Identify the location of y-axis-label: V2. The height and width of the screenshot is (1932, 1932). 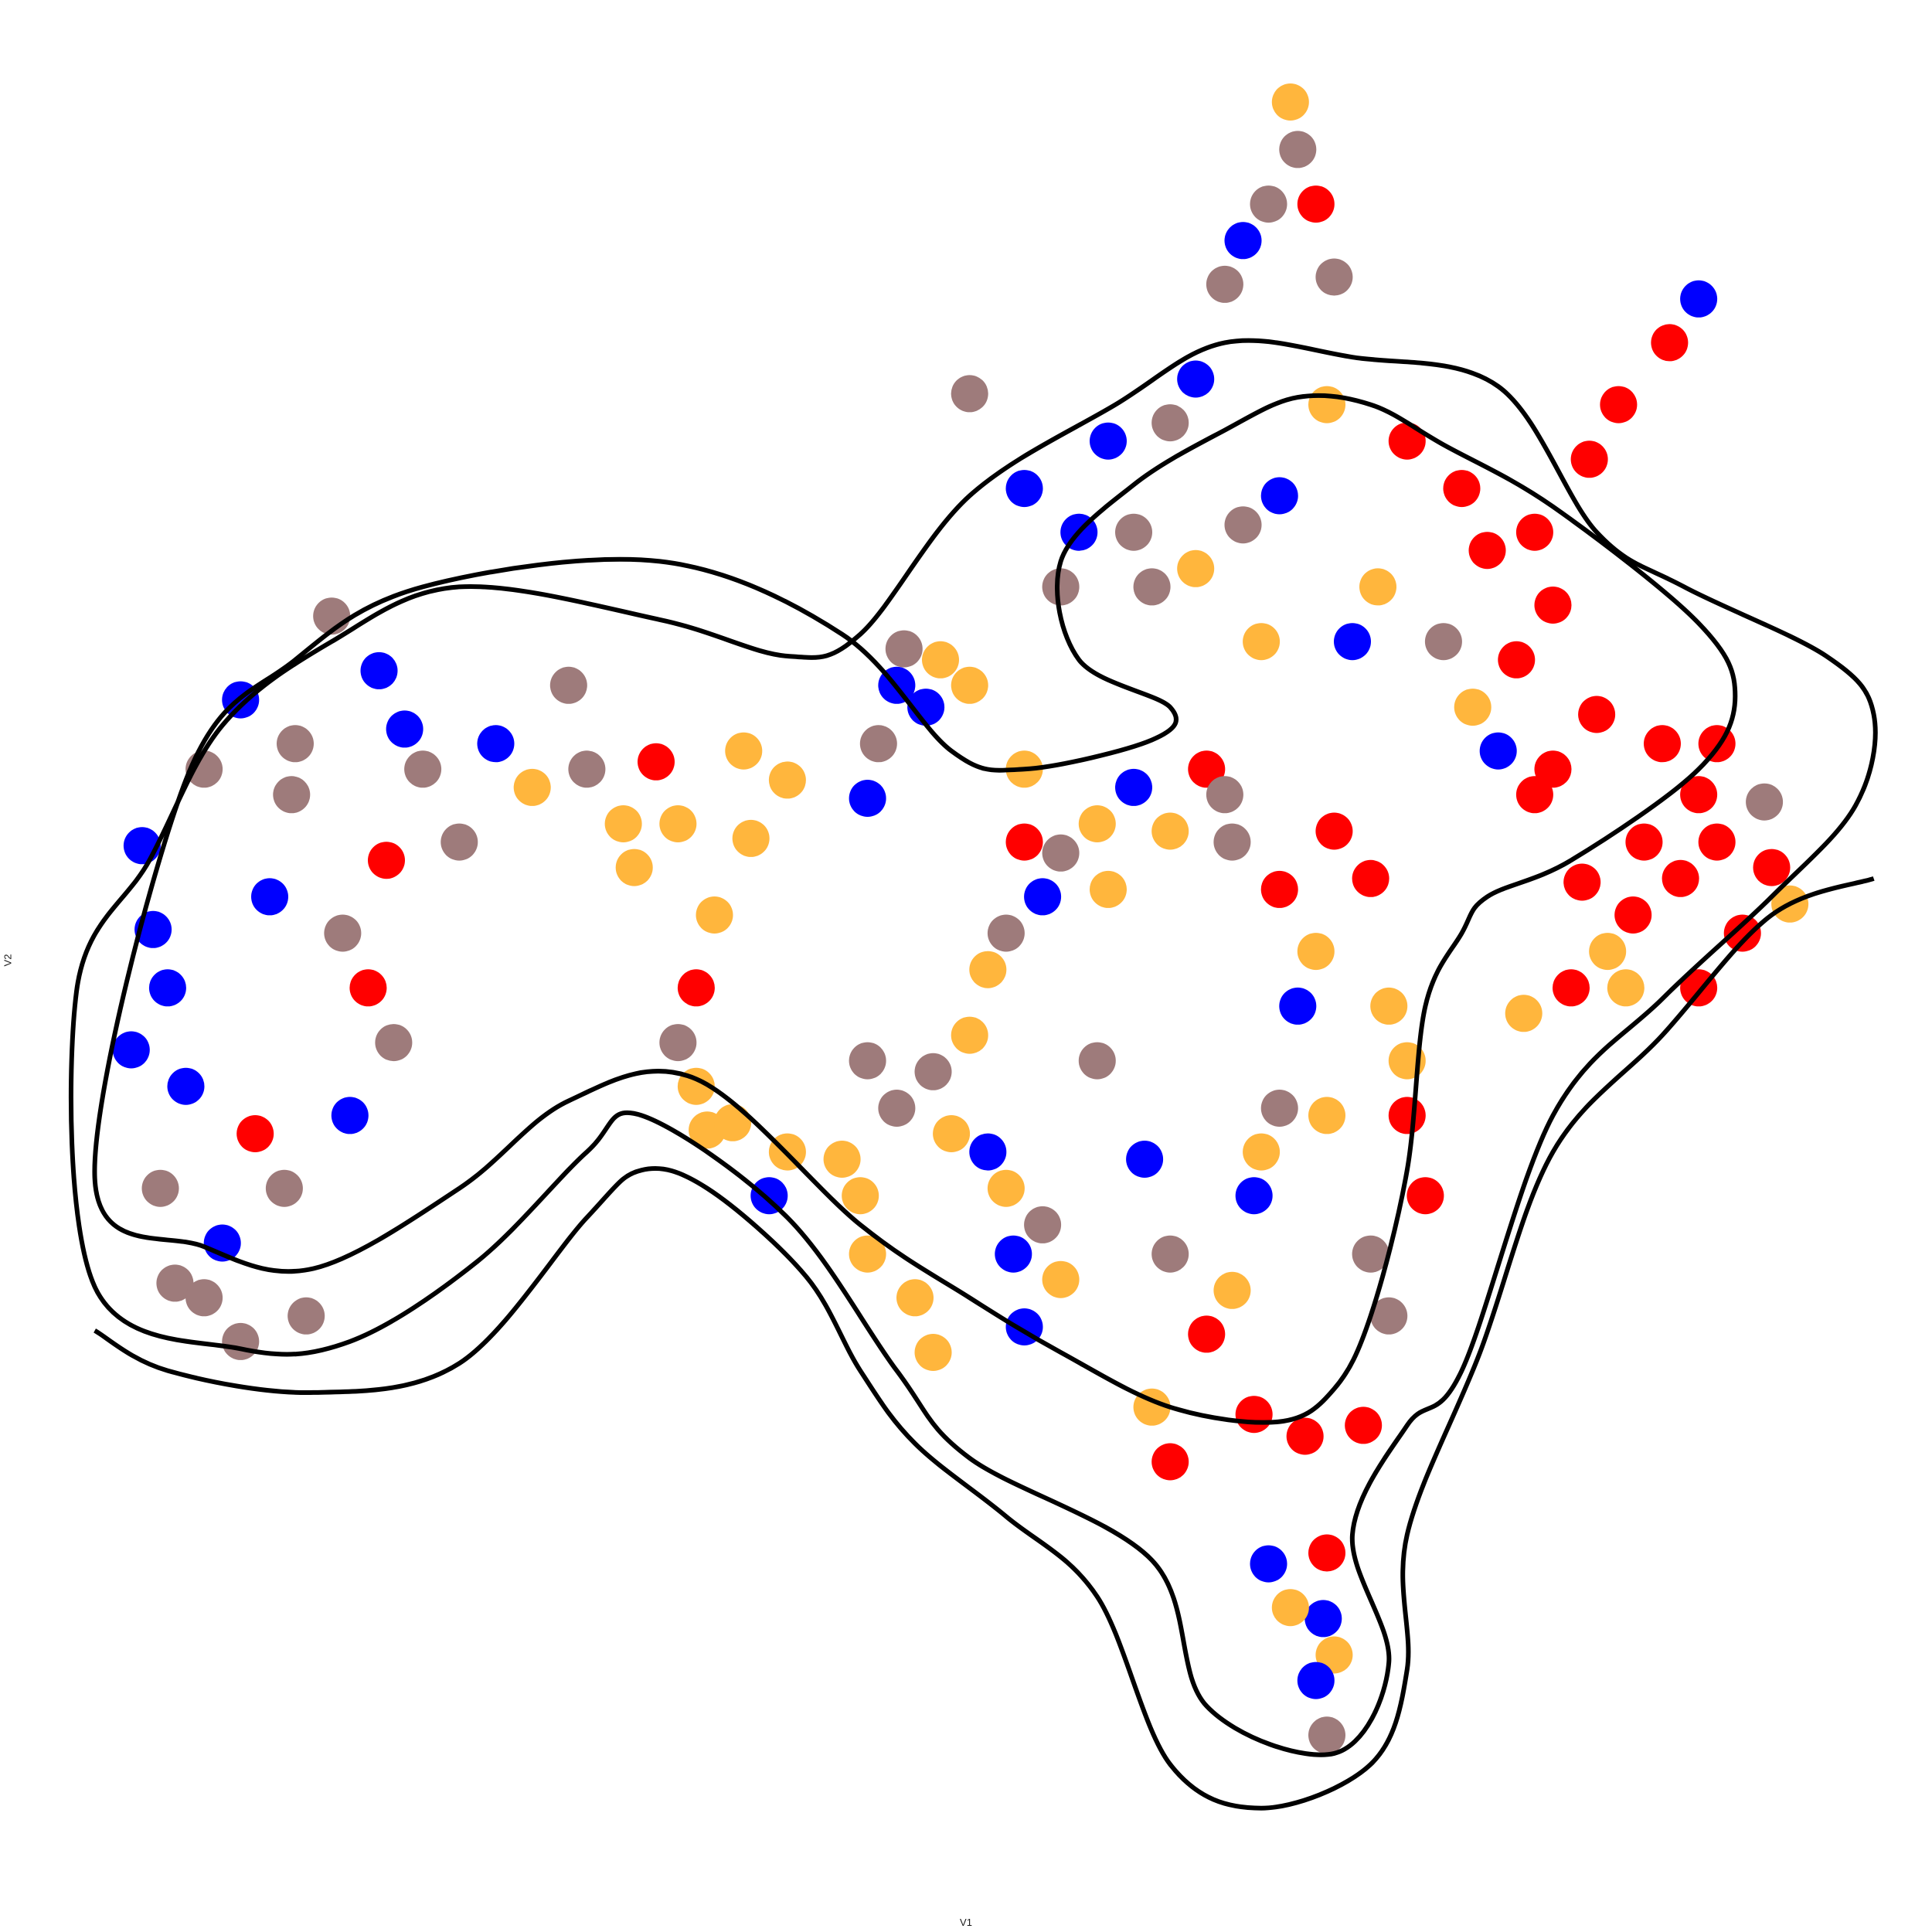
(8, 961).